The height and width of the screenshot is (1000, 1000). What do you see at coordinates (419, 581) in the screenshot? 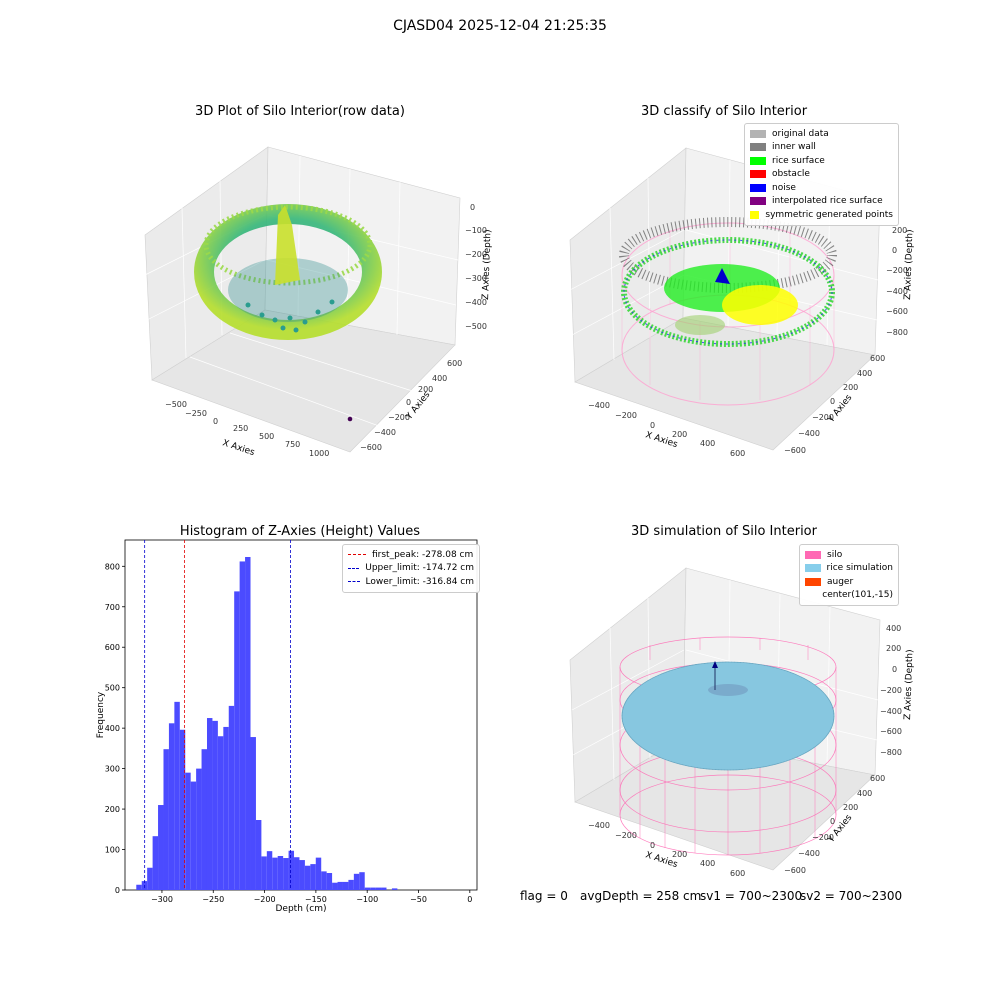
I see `histogram-legend-label-lower-limit: Lower_limit: -316.84 cm` at bounding box center [419, 581].